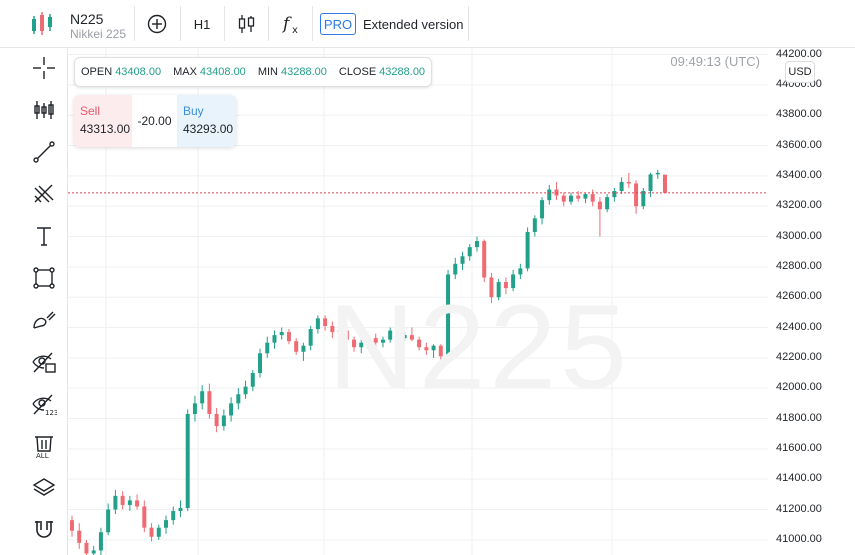 Image resolution: width=855 pixels, height=555 pixels. Describe the element at coordinates (44, 530) in the screenshot. I see `magnet-tool` at that location.